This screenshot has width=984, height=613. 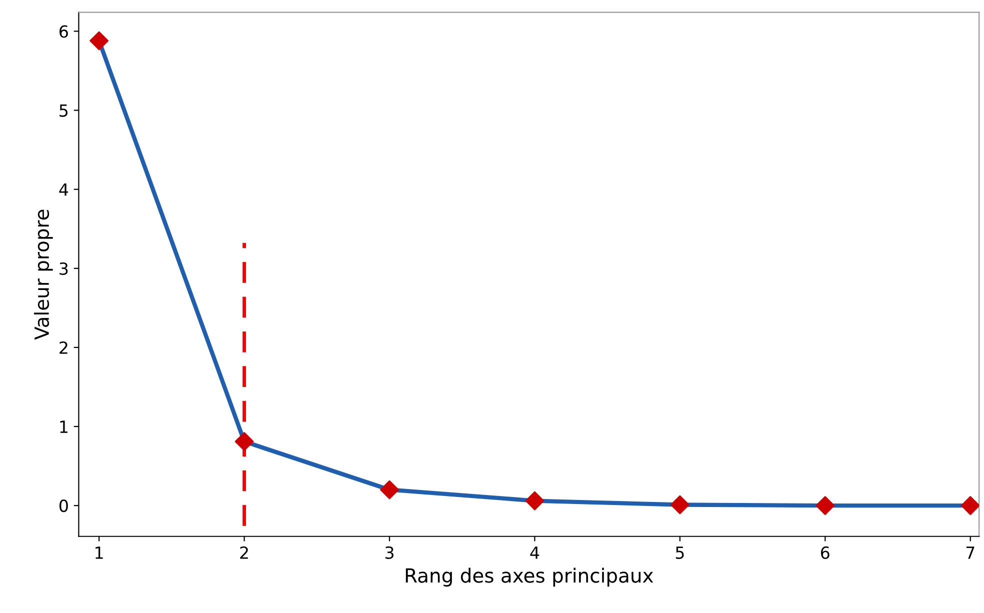 What do you see at coordinates (64, 347) in the screenshot?
I see `y-tick-label: 2` at bounding box center [64, 347].